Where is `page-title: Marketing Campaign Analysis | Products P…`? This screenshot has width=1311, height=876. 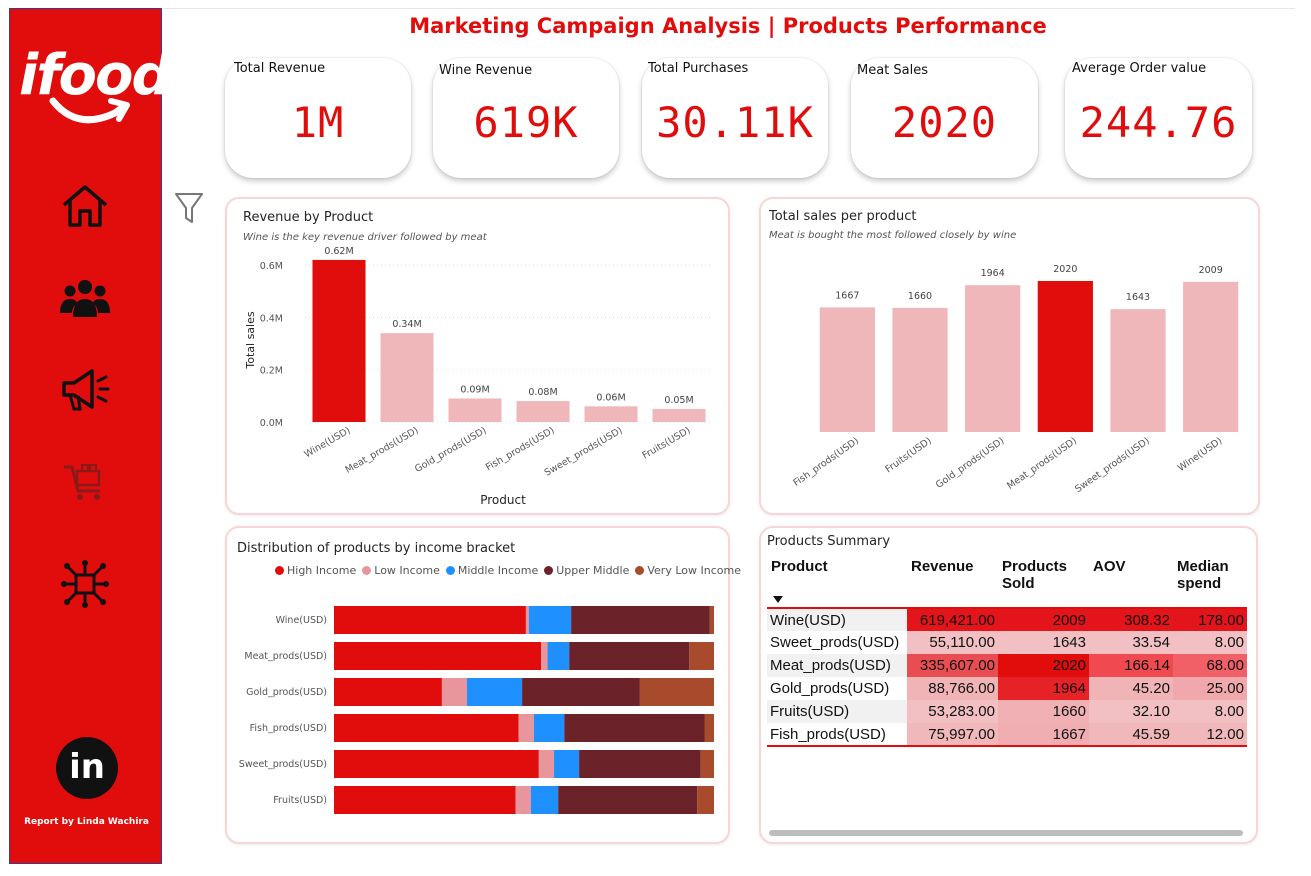 page-title: Marketing Campaign Analysis | Products P… is located at coordinates (728, 26).